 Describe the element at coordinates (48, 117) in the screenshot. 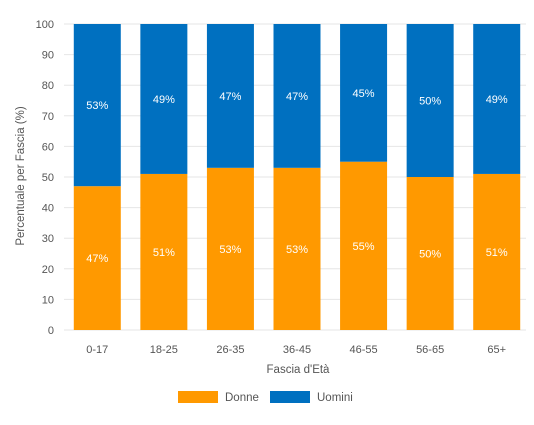

I see `y-tick-label: 70` at that location.